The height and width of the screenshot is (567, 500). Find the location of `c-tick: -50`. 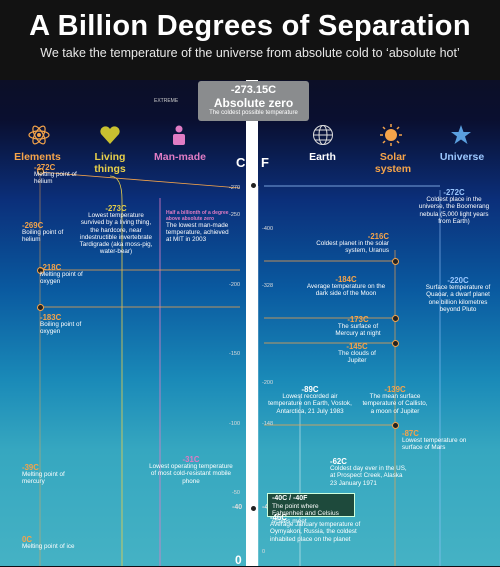

c-tick: -50 is located at coordinates (236, 493).